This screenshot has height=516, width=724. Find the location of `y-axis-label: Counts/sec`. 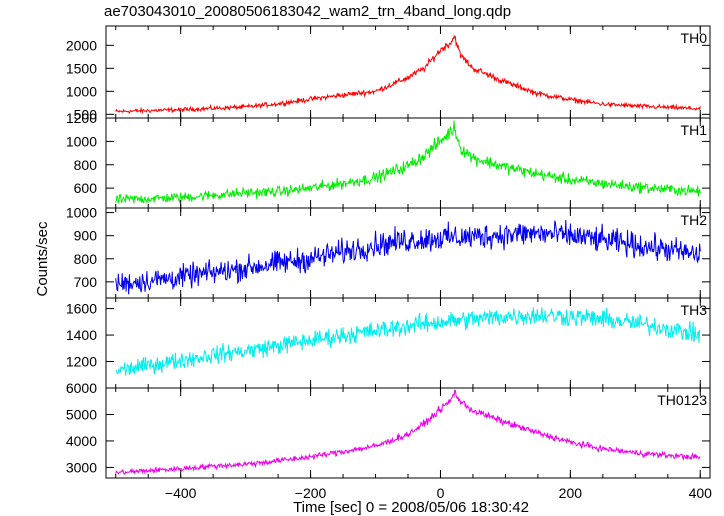

y-axis-label: Counts/sec is located at coordinates (42, 259).